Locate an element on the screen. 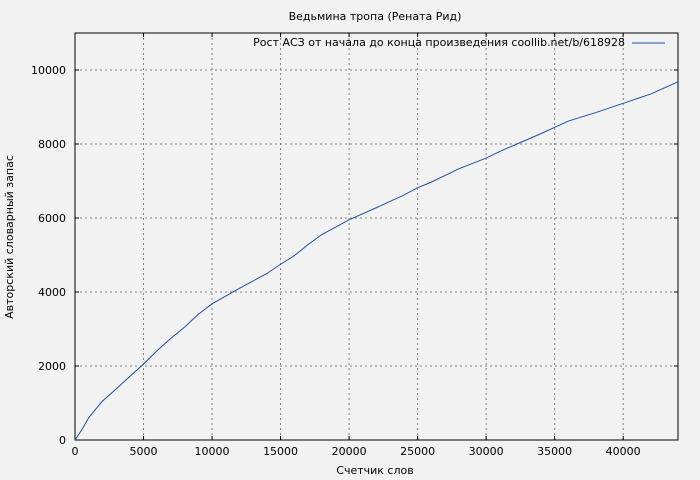 The height and width of the screenshot is (480, 700). y-tick-label: 10000 is located at coordinates (48, 70).